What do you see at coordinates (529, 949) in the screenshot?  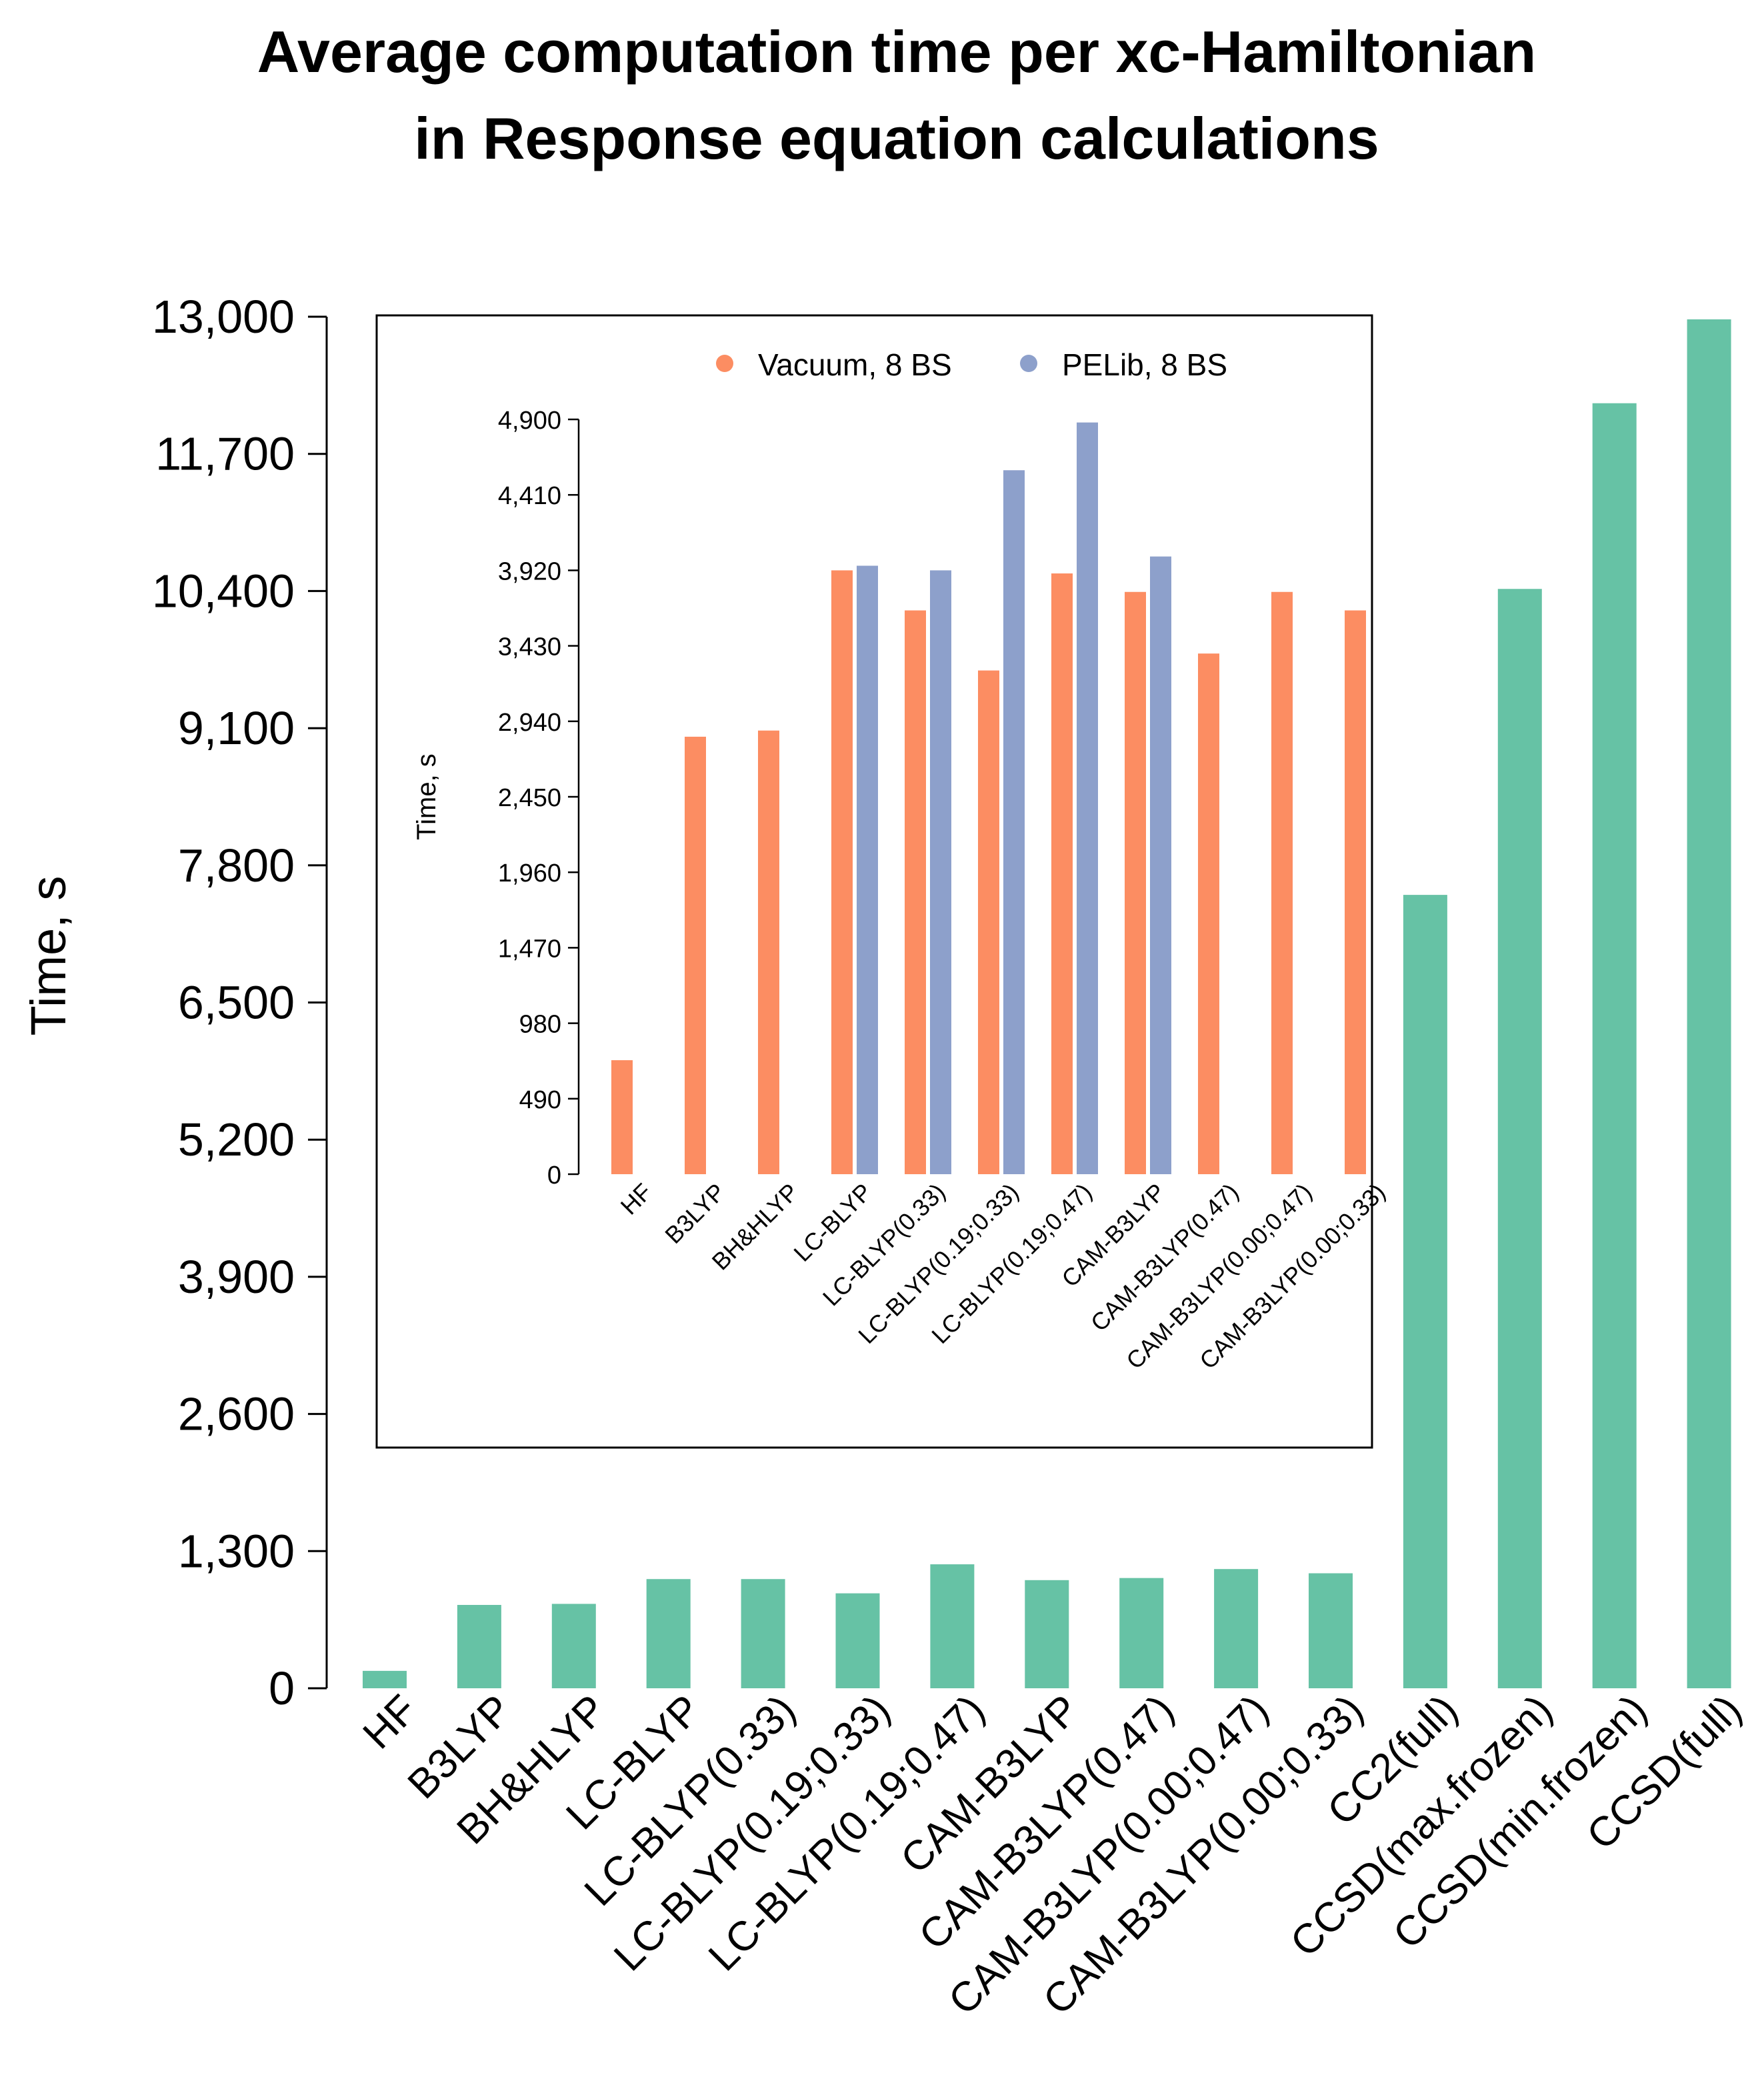 I see `inset-y-tick-label: 1,470` at bounding box center [529, 949].